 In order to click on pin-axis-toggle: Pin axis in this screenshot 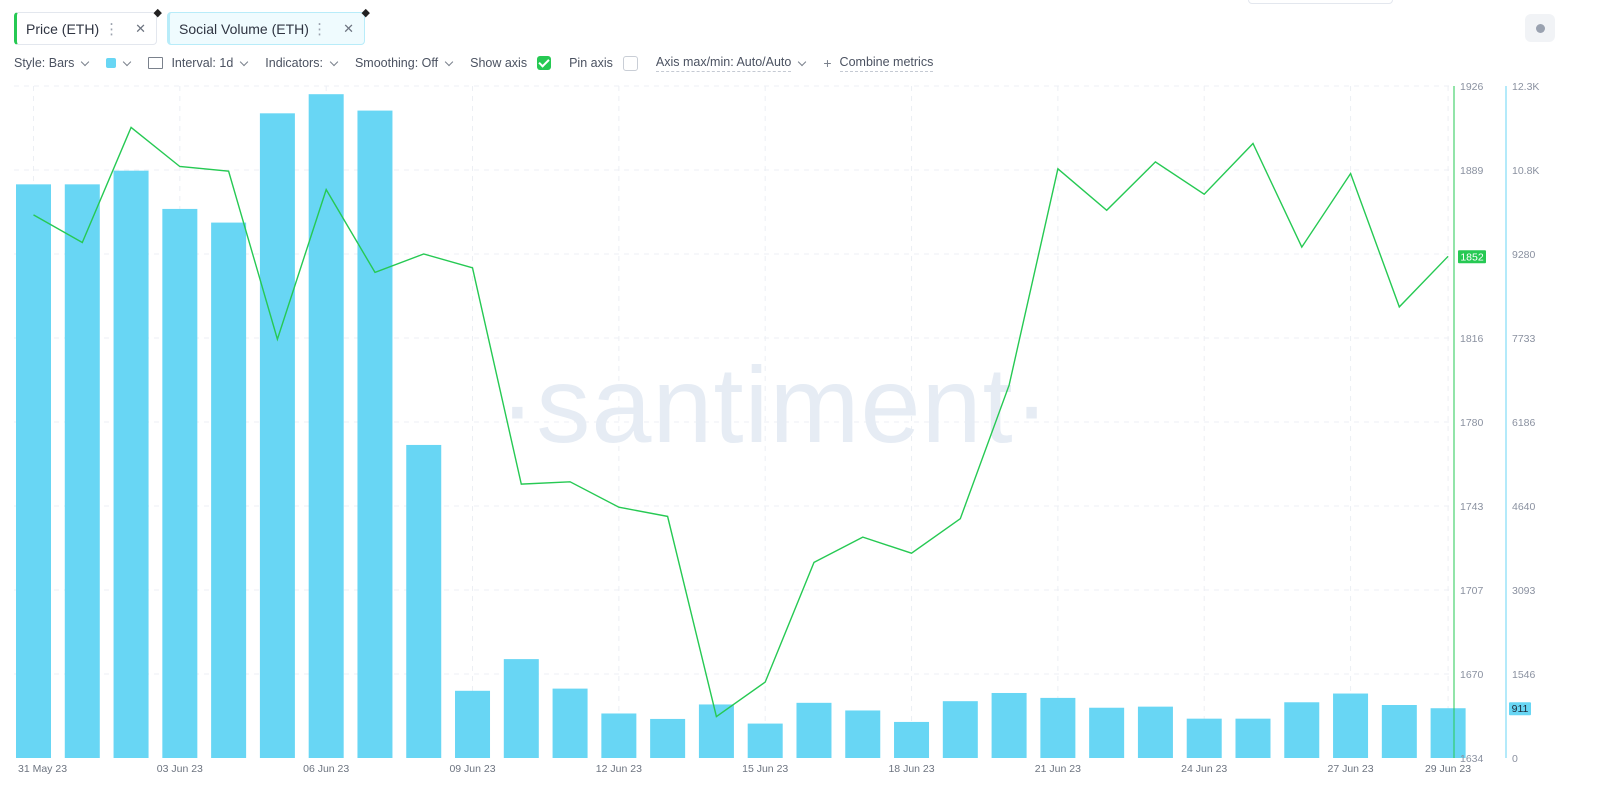, I will do `click(603, 63)`.